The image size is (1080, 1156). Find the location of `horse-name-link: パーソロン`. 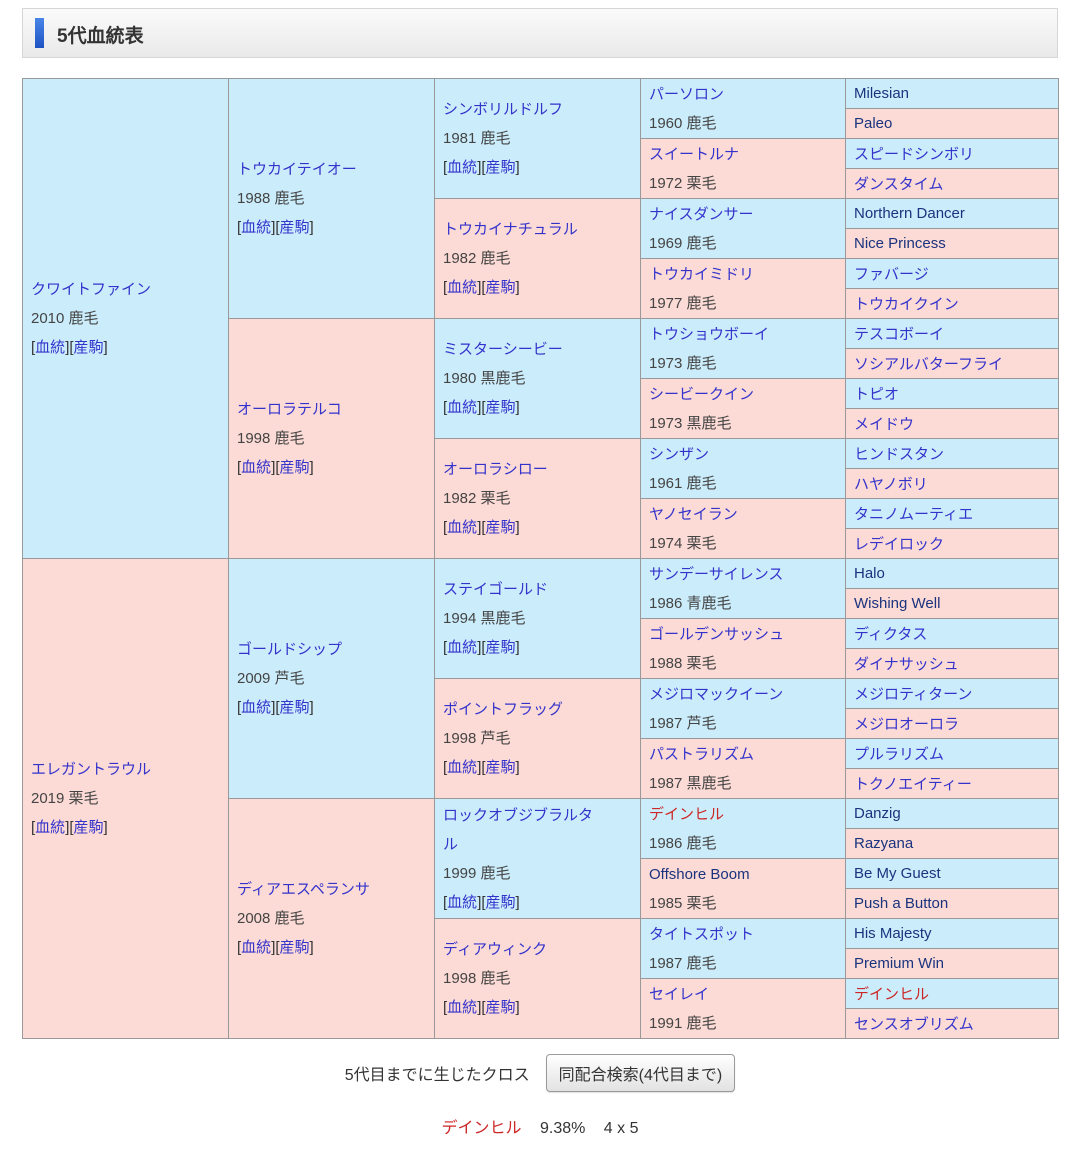

horse-name-link: パーソロン is located at coordinates (687, 94).